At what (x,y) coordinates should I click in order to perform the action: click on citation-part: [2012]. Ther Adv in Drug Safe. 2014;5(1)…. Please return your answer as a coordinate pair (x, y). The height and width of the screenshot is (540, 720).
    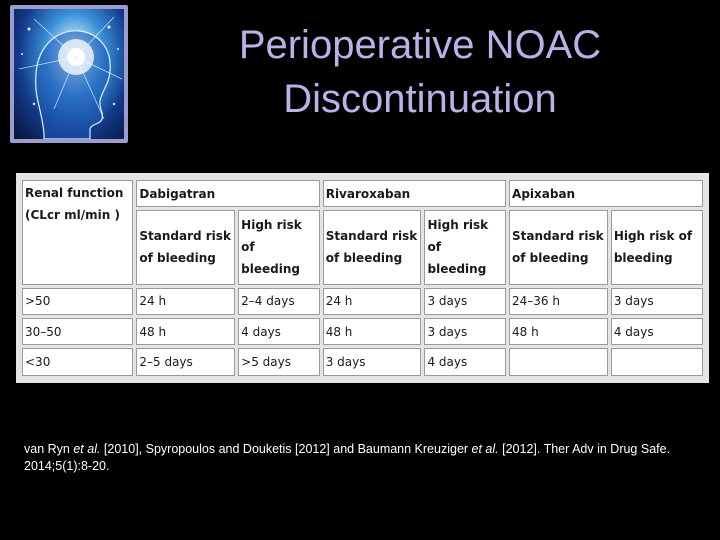
    Looking at the image, I should click on (347, 457).